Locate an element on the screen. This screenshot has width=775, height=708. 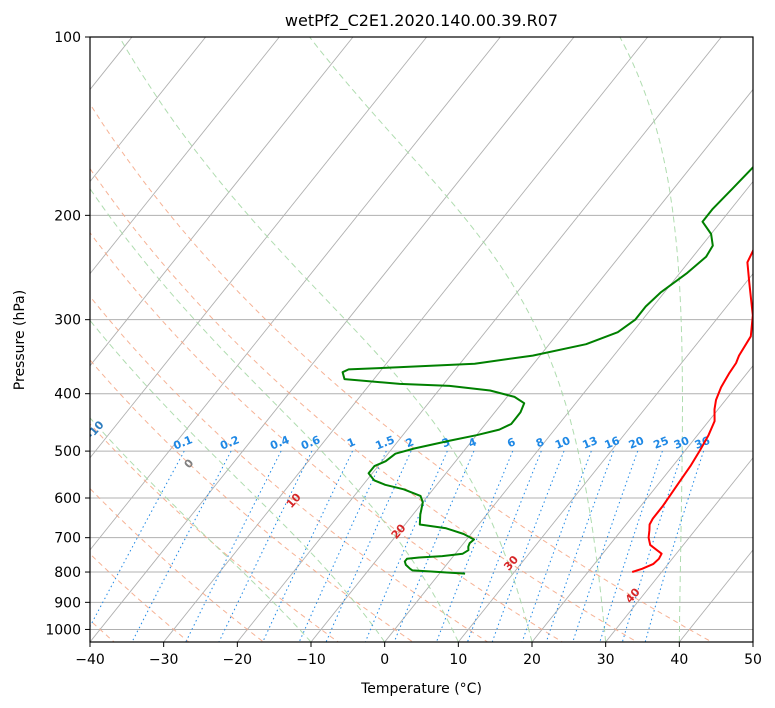
y-tick-label: 500 is located at coordinates (67, 452).